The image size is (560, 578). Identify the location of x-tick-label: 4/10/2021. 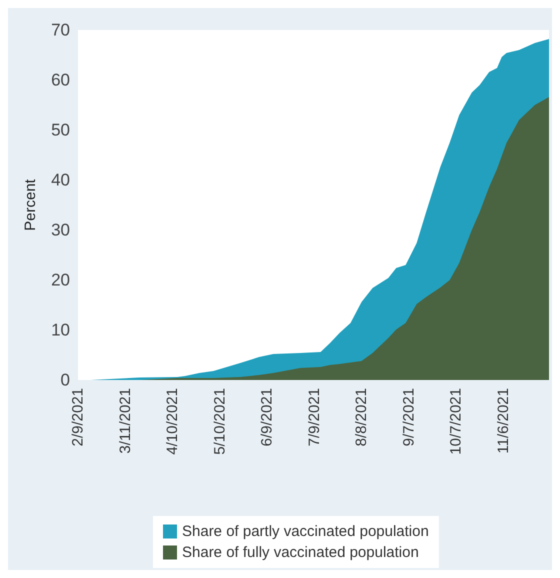
(173, 421).